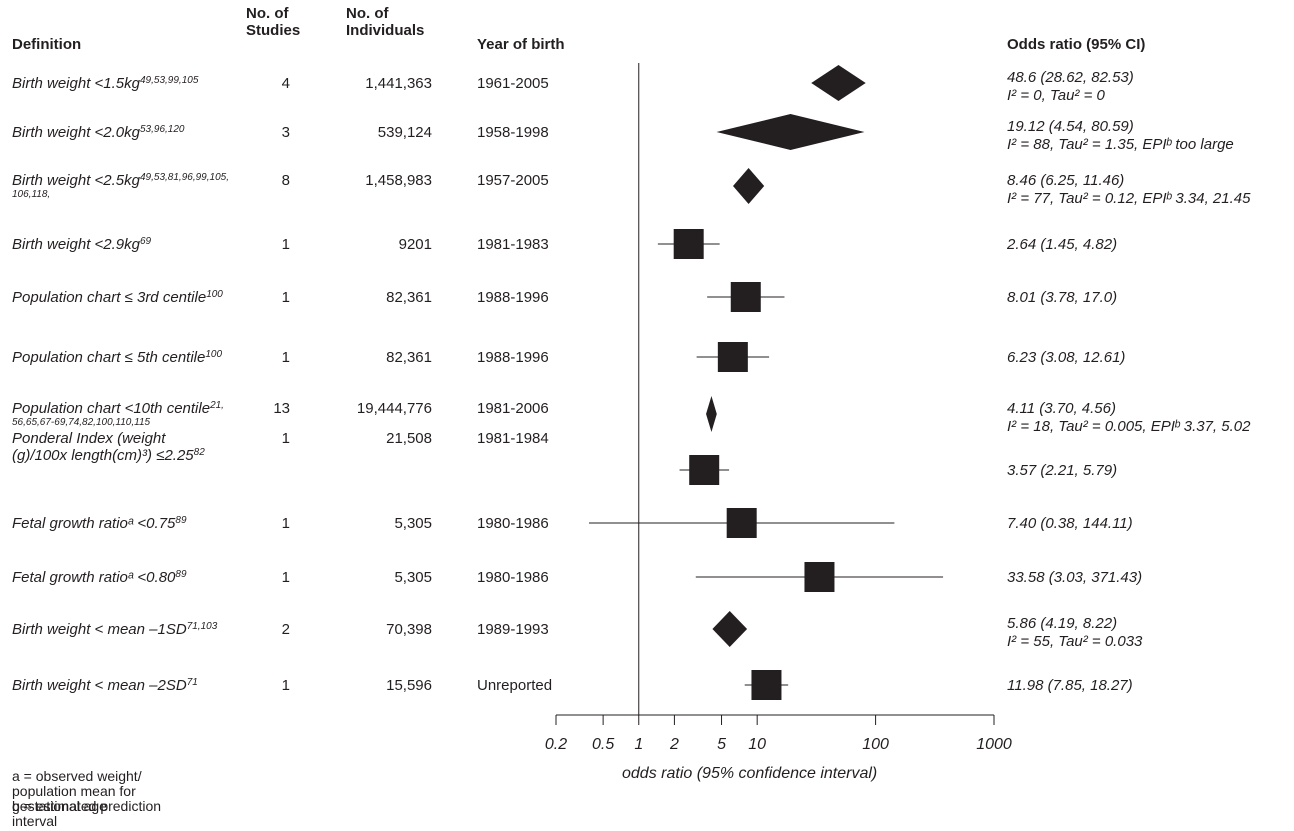 This screenshot has height=831, width=1294. I want to click on reference-superscript: 69, so click(146, 241).